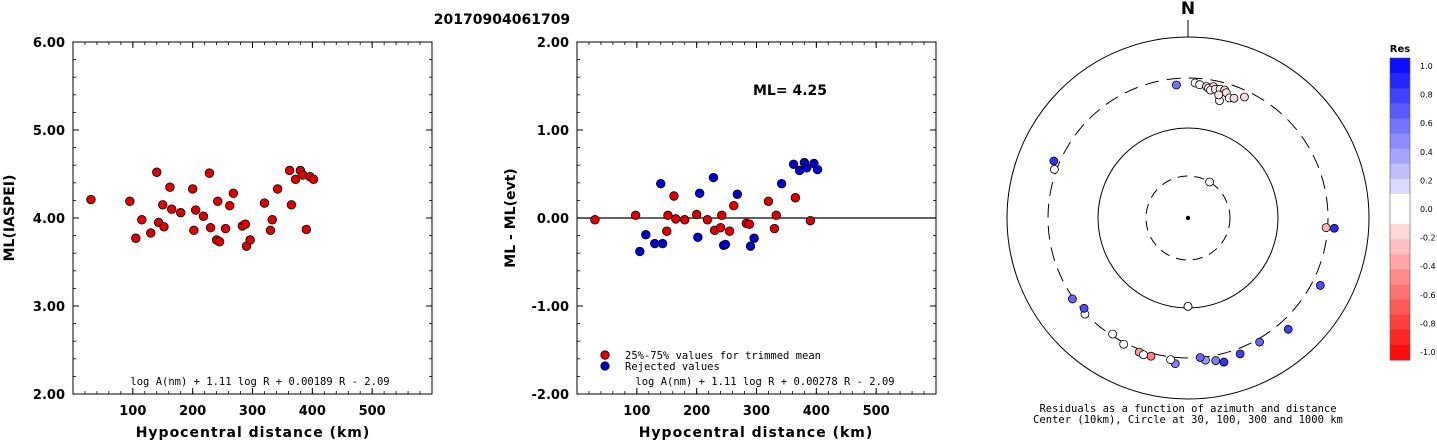  I want to click on colorbar-frame, so click(1400, 209).